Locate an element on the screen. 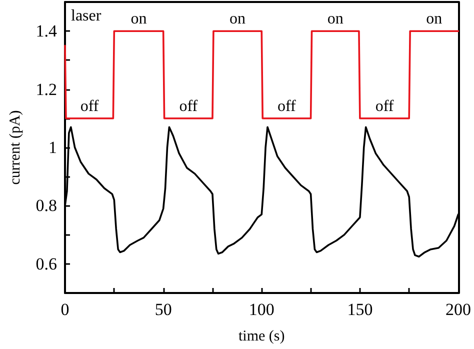 The height and width of the screenshot is (349, 474). y-tick-label: 1.2 is located at coordinates (46, 89).